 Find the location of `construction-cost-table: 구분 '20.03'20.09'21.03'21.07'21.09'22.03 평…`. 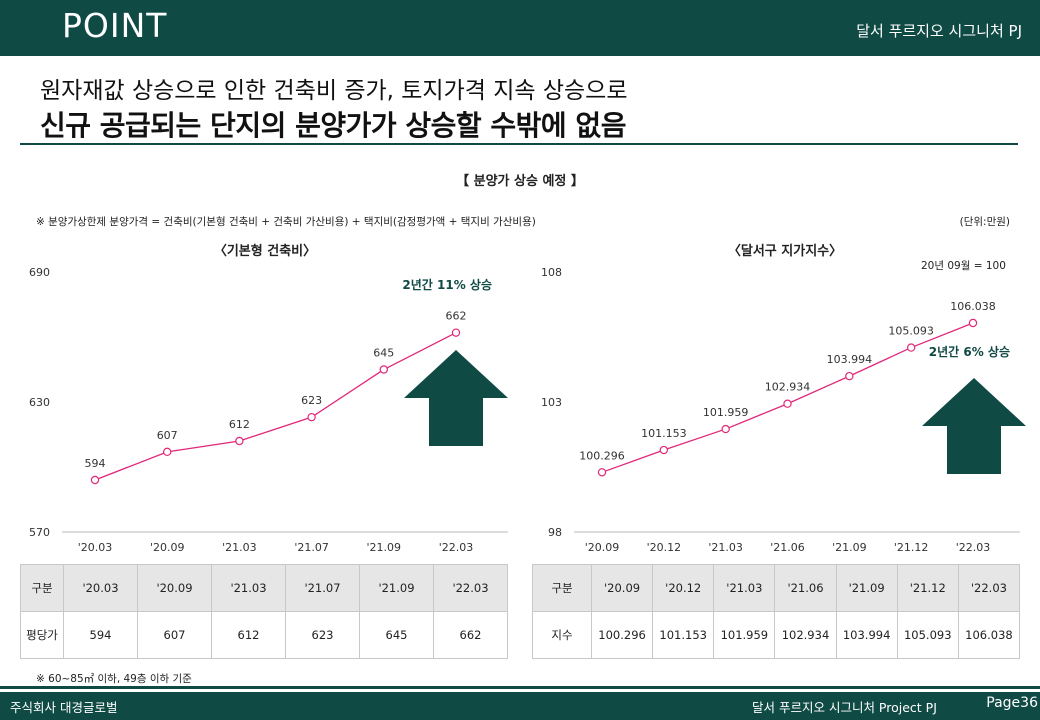

construction-cost-table: 구분 '20.03'20.09'21.03'21.07'21.09'22.03 평… is located at coordinates (264, 611).